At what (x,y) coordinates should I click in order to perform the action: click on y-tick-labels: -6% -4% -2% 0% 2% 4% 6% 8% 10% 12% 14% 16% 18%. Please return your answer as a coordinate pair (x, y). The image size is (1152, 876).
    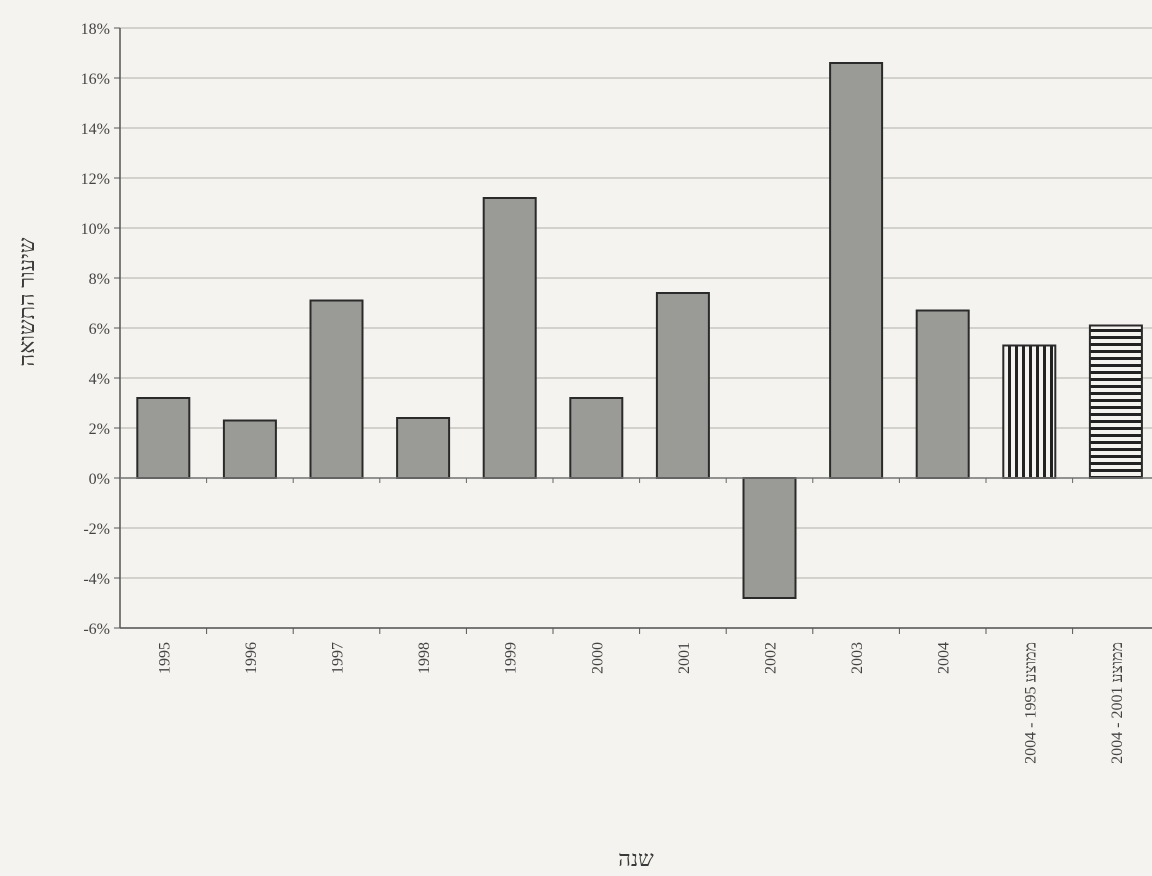
    Looking at the image, I should click on (95, 329).